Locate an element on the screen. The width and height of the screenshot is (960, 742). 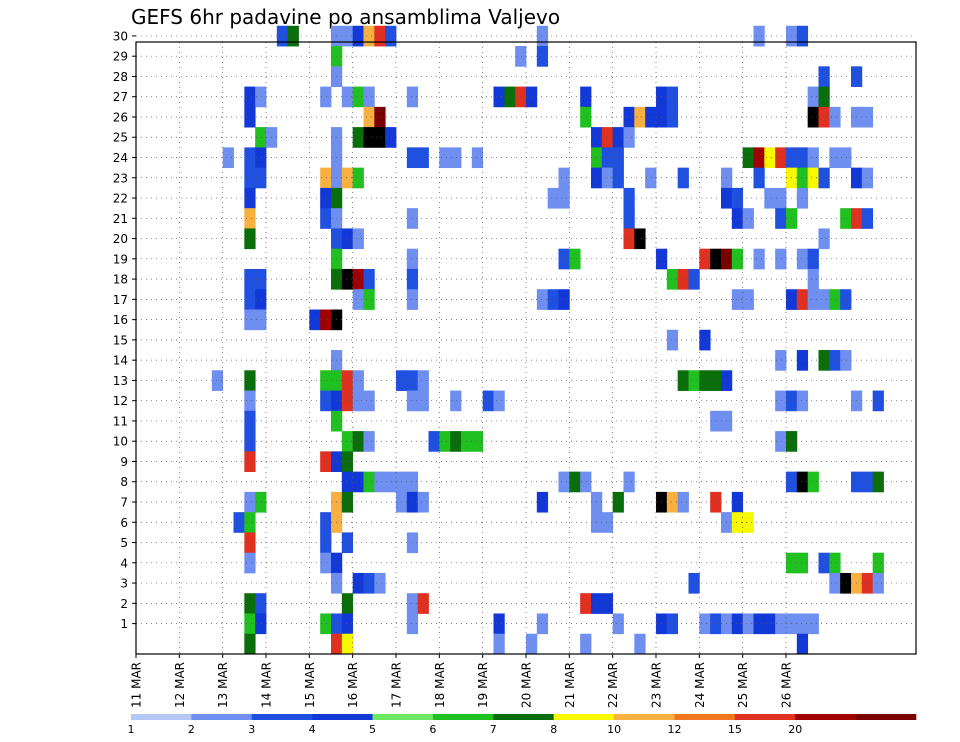
x-tick-label: 14 MAR is located at coordinates (267, 685).